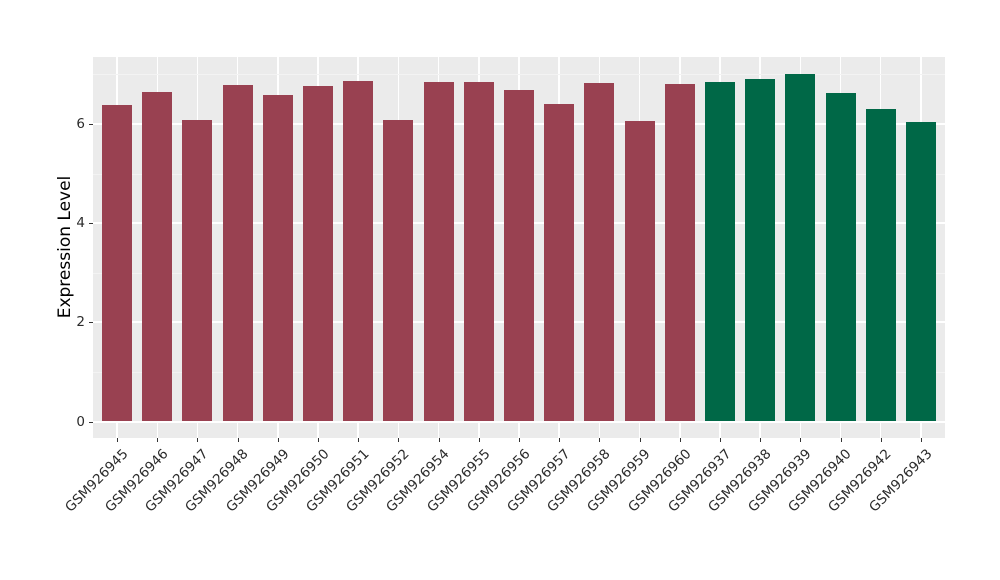 The width and height of the screenshot is (1000, 580). Describe the element at coordinates (639, 271) in the screenshot. I see `bar-GSM926959` at that location.